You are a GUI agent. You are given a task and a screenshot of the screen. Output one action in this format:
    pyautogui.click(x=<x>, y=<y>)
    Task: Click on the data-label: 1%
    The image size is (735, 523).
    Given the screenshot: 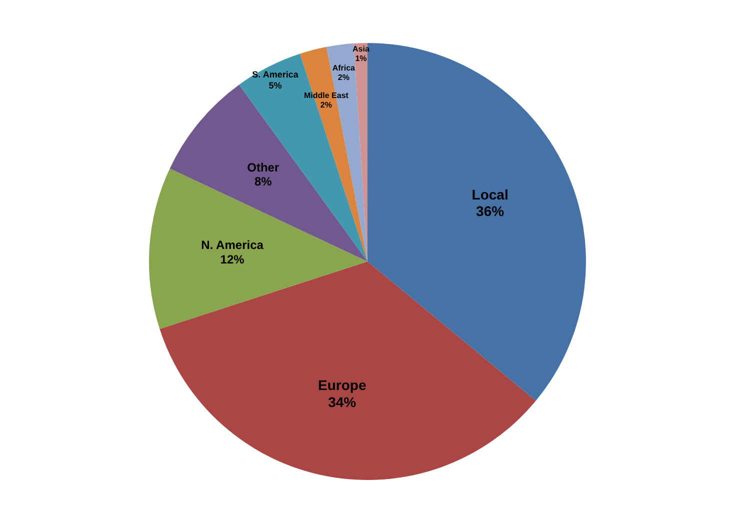 What is the action you would take?
    pyautogui.click(x=361, y=59)
    